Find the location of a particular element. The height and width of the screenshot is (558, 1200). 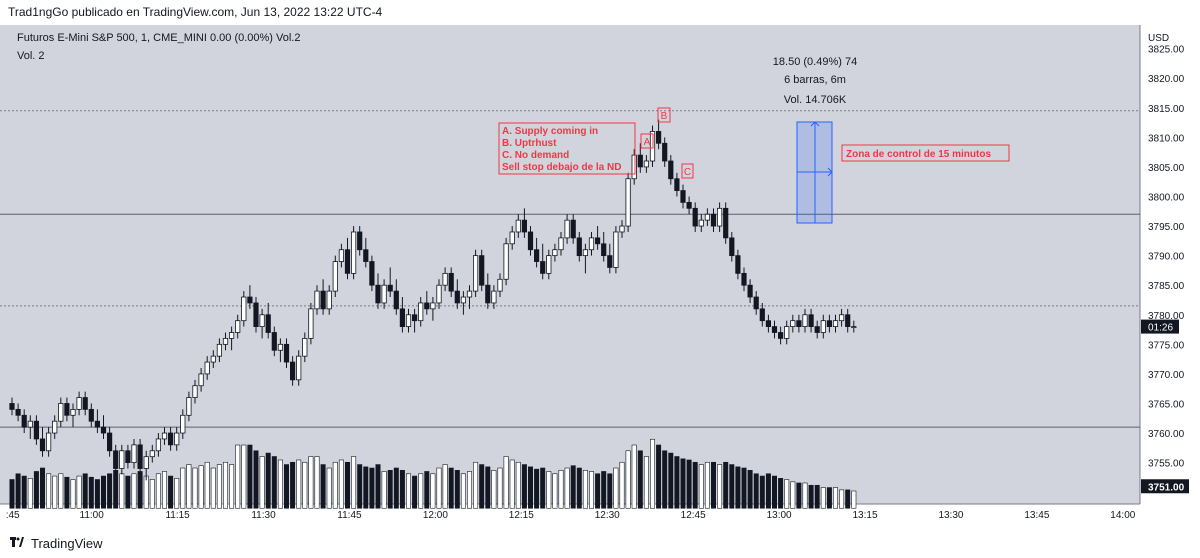

marker-a-box is located at coordinates (647, 141).